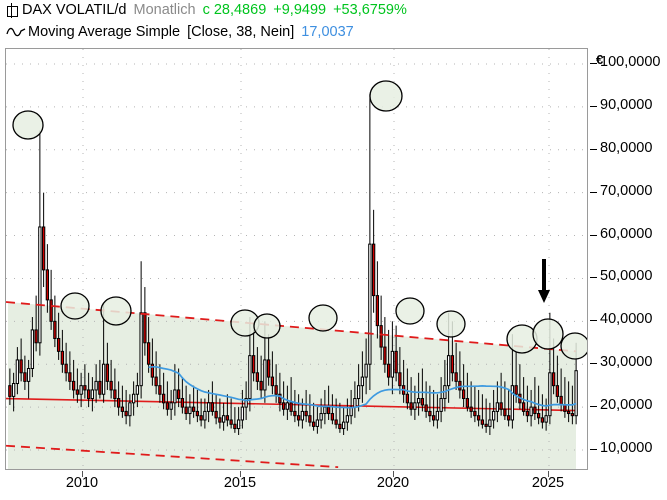 The height and width of the screenshot is (500, 667). I want to click on indicator-value: 17,0037, so click(327, 32).